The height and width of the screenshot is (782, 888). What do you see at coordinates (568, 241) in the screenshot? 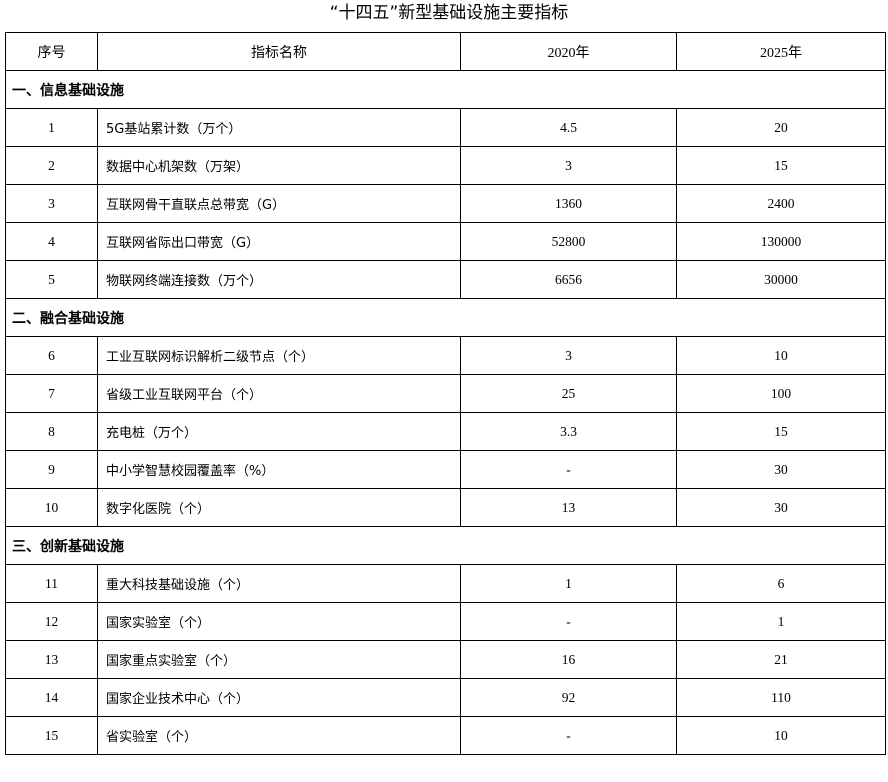
I see `cell-2020: 52800` at bounding box center [568, 241].